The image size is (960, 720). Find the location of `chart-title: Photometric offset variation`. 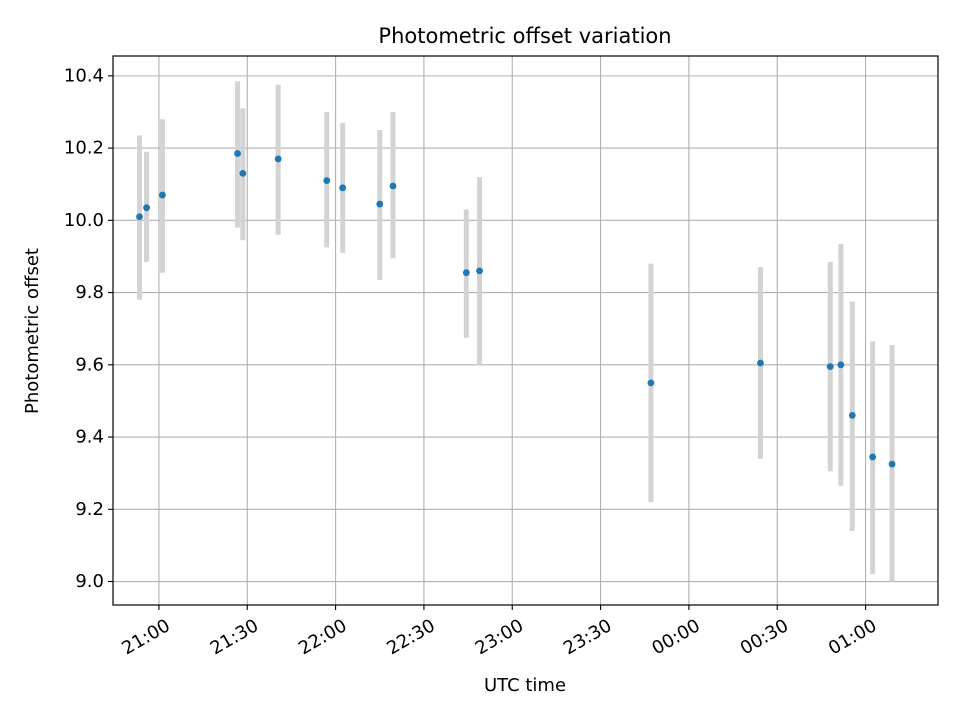

chart-title: Photometric offset variation is located at coordinates (524, 36).